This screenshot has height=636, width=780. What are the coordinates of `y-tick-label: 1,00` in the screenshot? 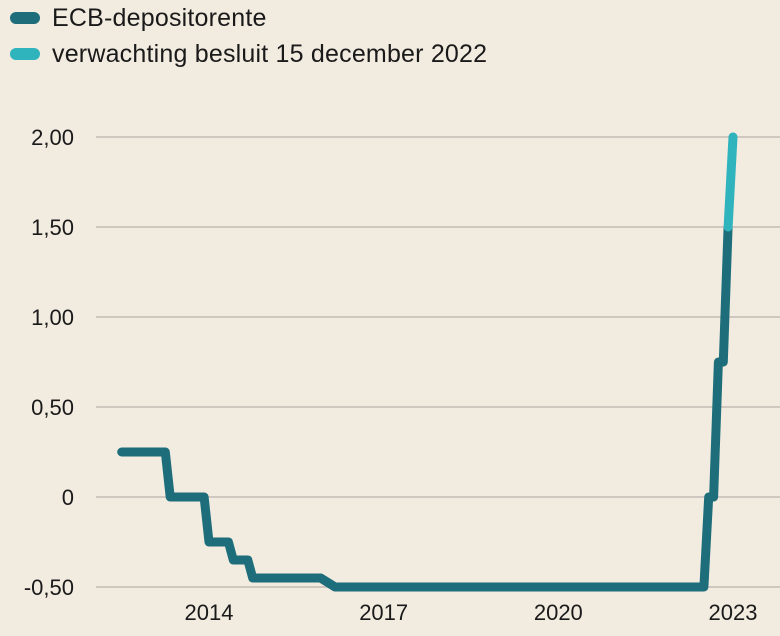 It's located at (52, 317).